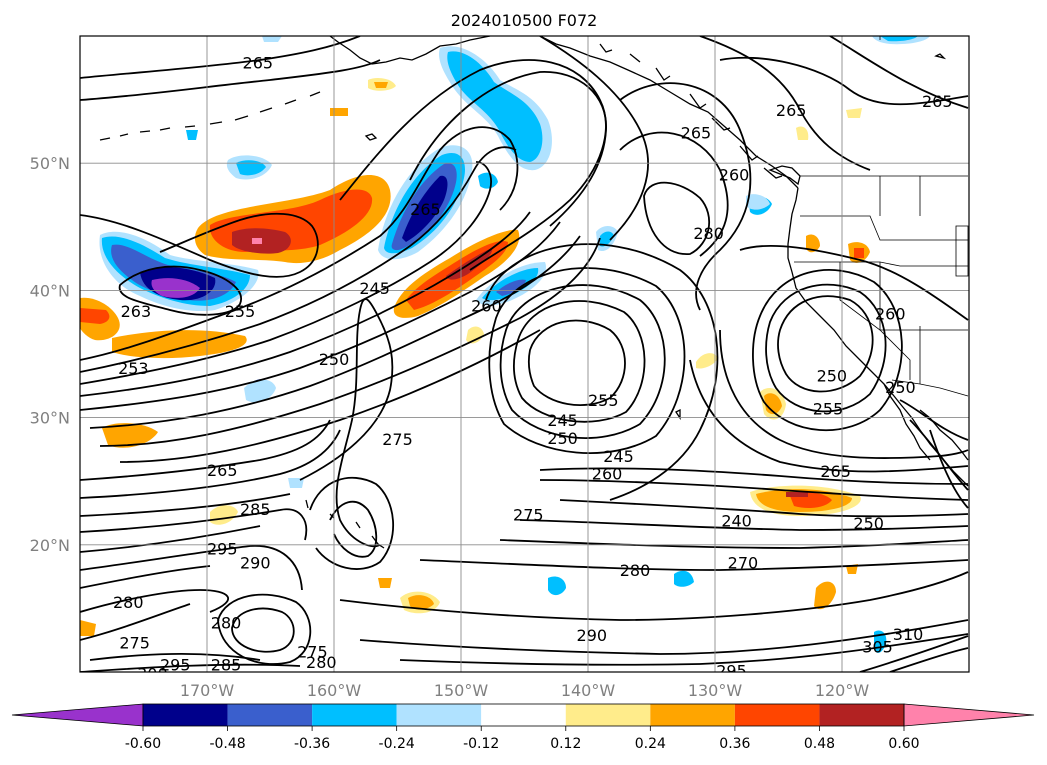  What do you see at coordinates (511, 287) in the screenshot?
I see `shade-medblue-jet2` at bounding box center [511, 287].